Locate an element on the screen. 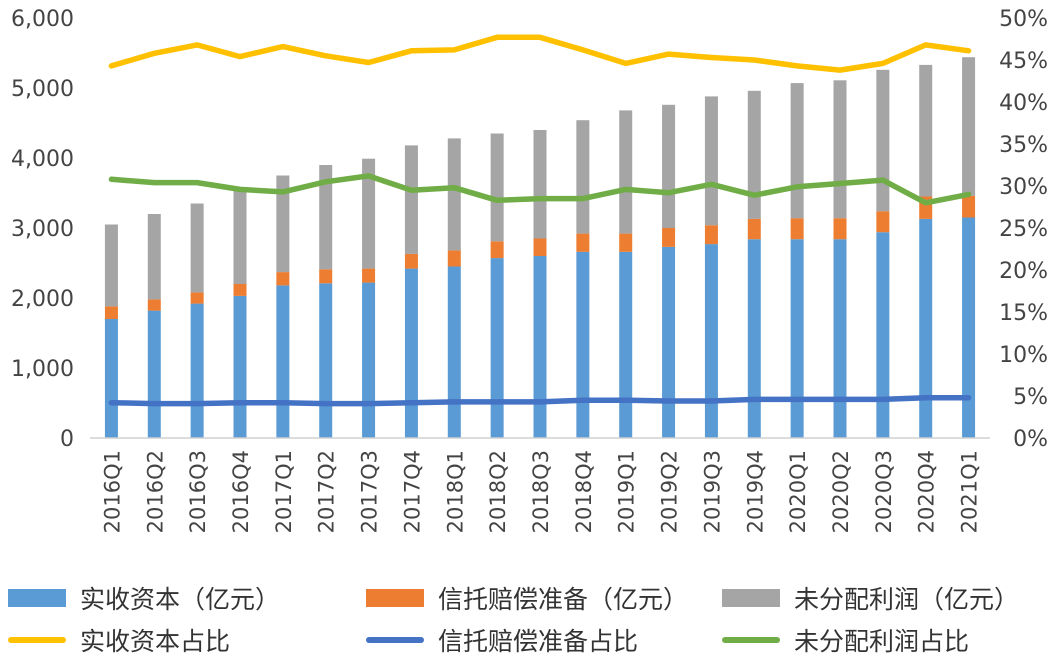 The height and width of the screenshot is (658, 1056). y-right-tick-label: 10% is located at coordinates (1023, 355).